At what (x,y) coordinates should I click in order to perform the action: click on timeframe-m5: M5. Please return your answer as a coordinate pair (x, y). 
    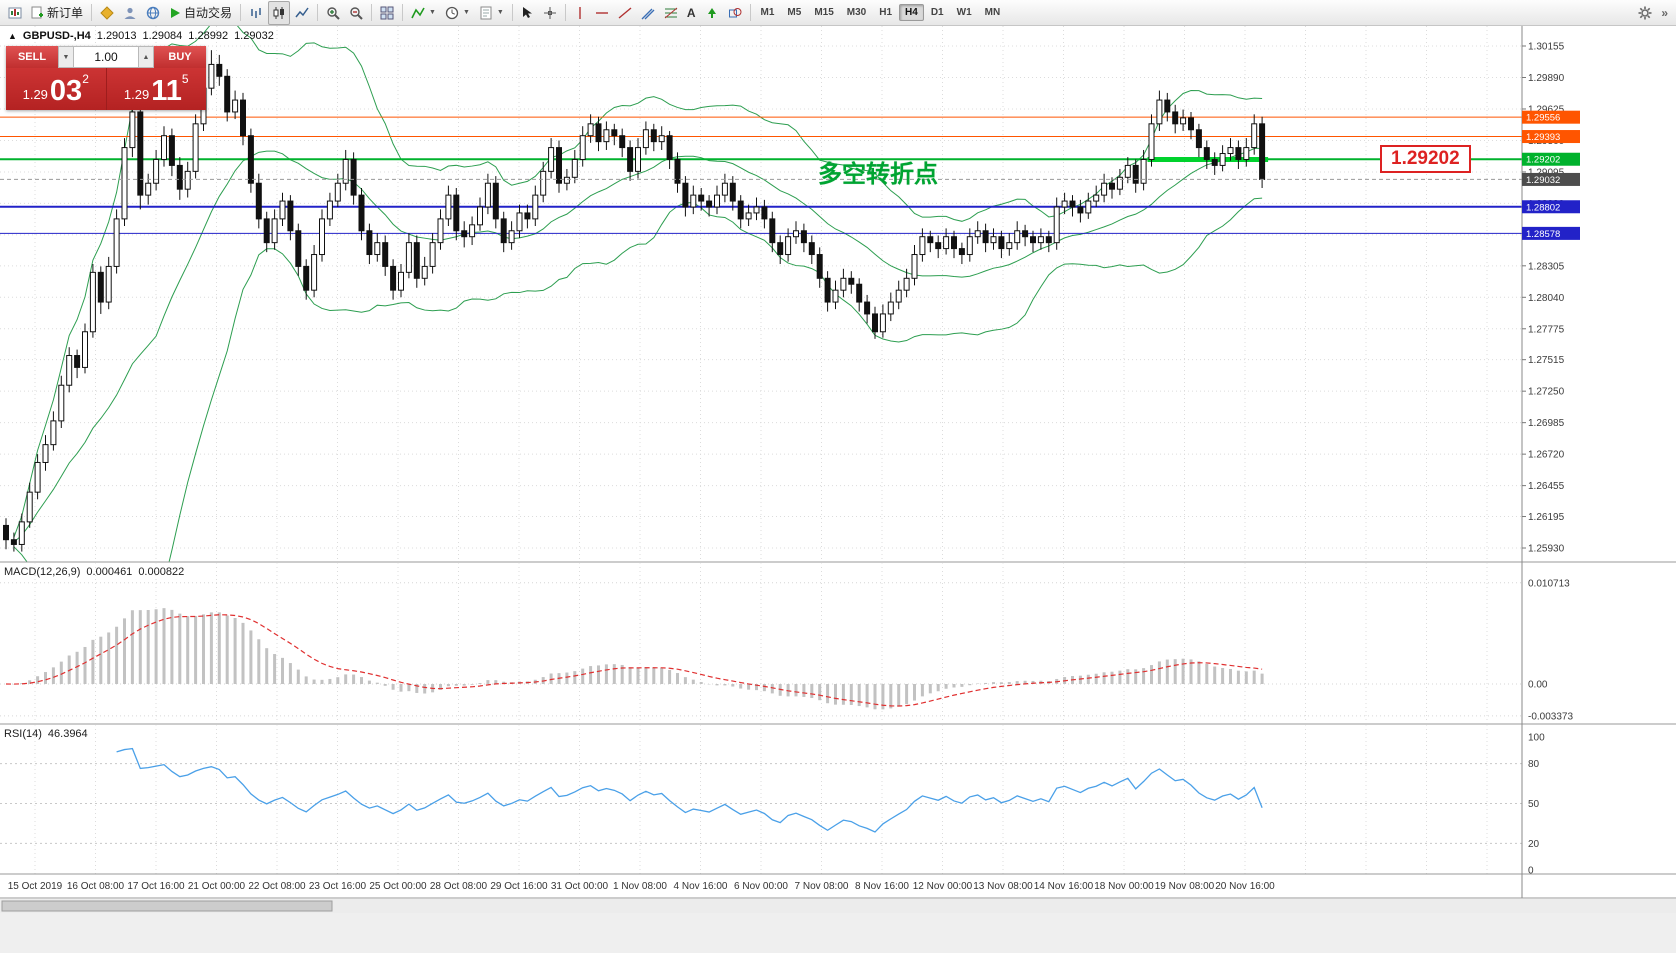
    Looking at the image, I should click on (794, 12).